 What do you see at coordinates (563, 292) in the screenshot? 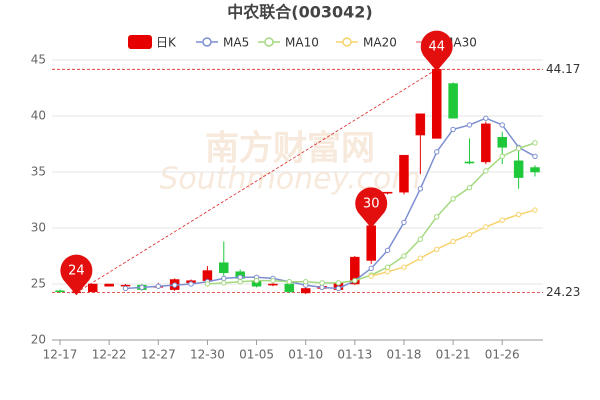
I see `ref-label: 24.23` at bounding box center [563, 292].